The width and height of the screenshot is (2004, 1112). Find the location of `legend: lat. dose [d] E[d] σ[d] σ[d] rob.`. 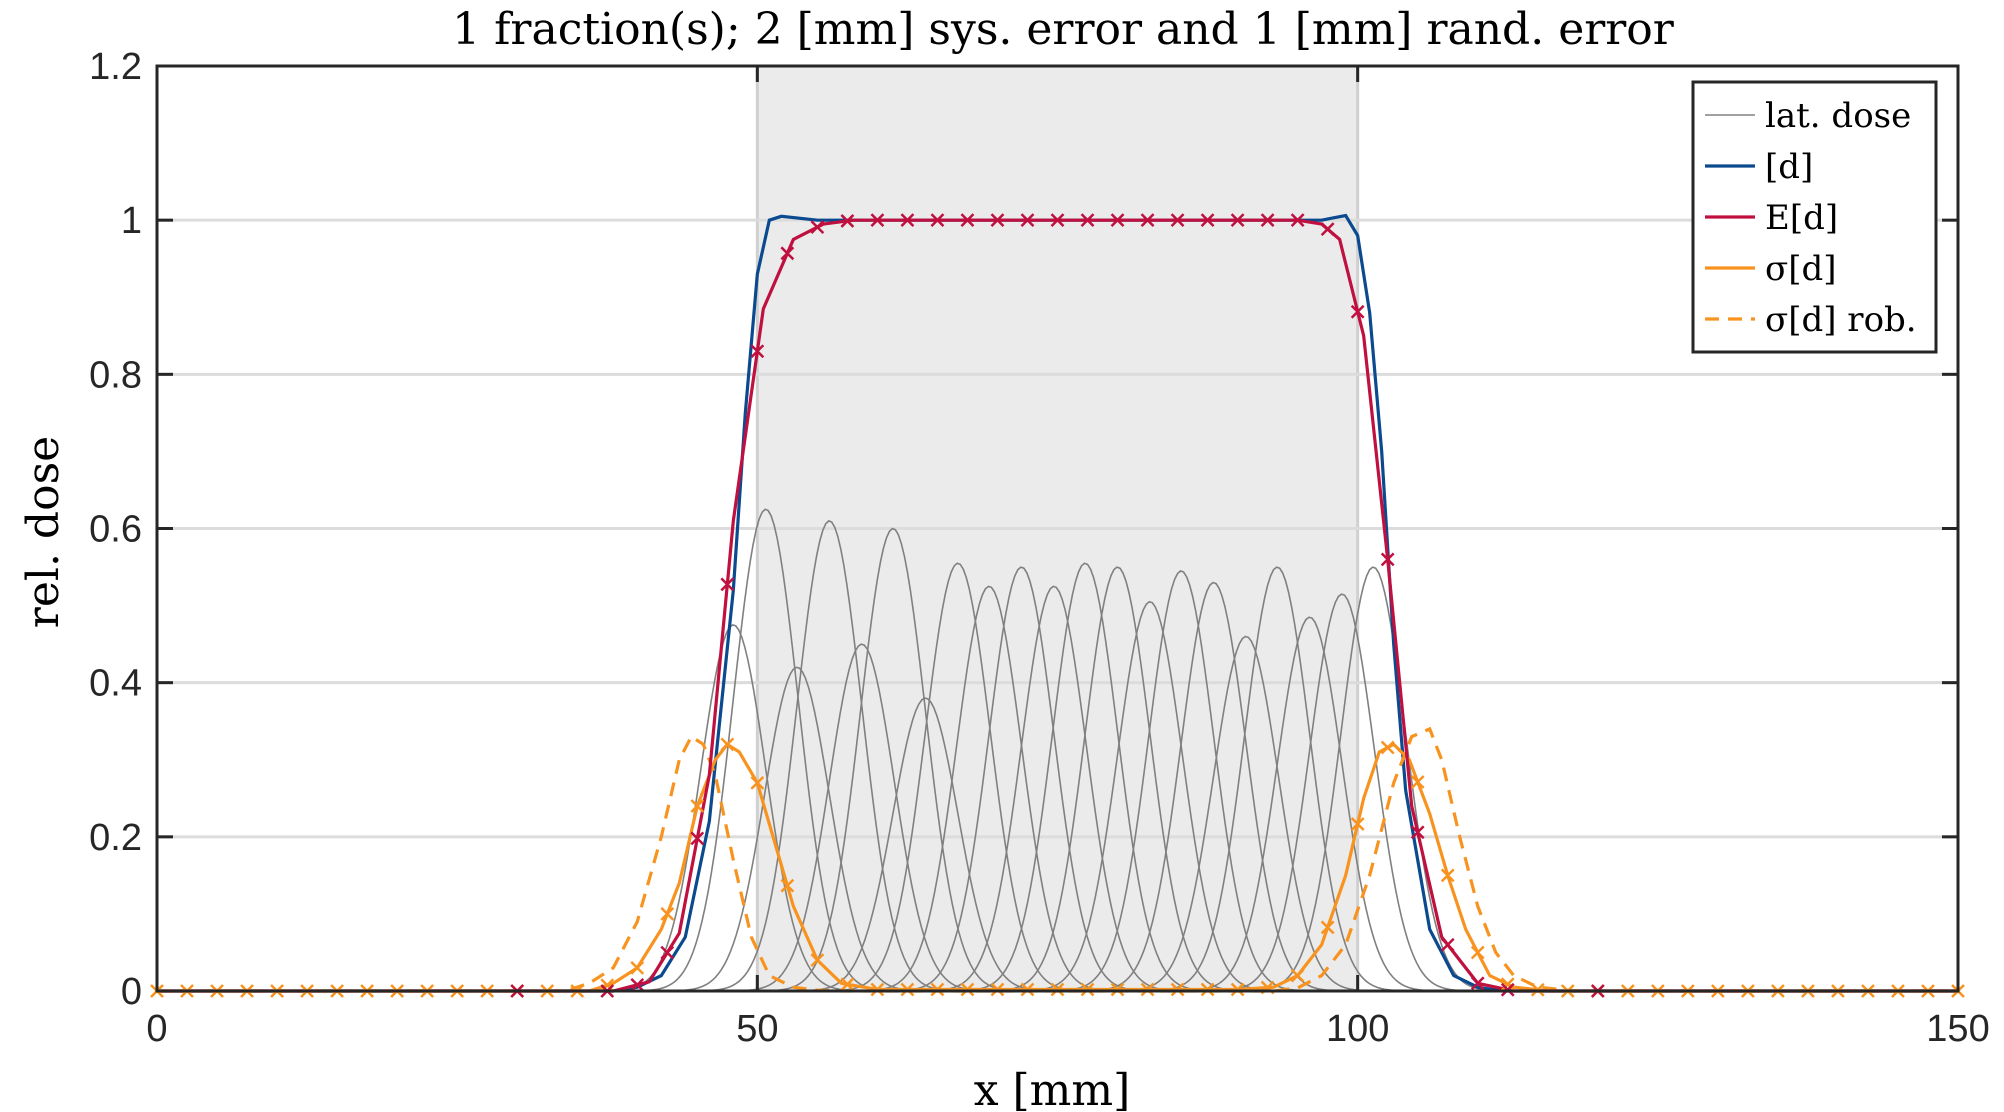

legend: lat. dose [d] E[d] σ[d] σ[d] rob. is located at coordinates (1814, 217).